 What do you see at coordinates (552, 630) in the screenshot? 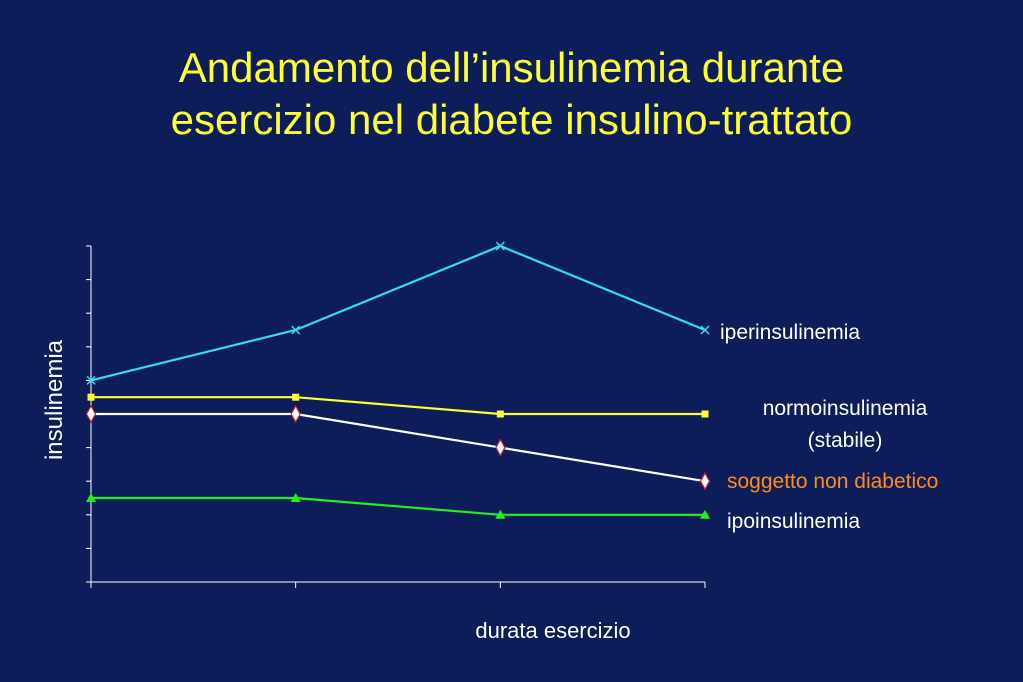
I see `x-axis-label: durata esercizio` at bounding box center [552, 630].